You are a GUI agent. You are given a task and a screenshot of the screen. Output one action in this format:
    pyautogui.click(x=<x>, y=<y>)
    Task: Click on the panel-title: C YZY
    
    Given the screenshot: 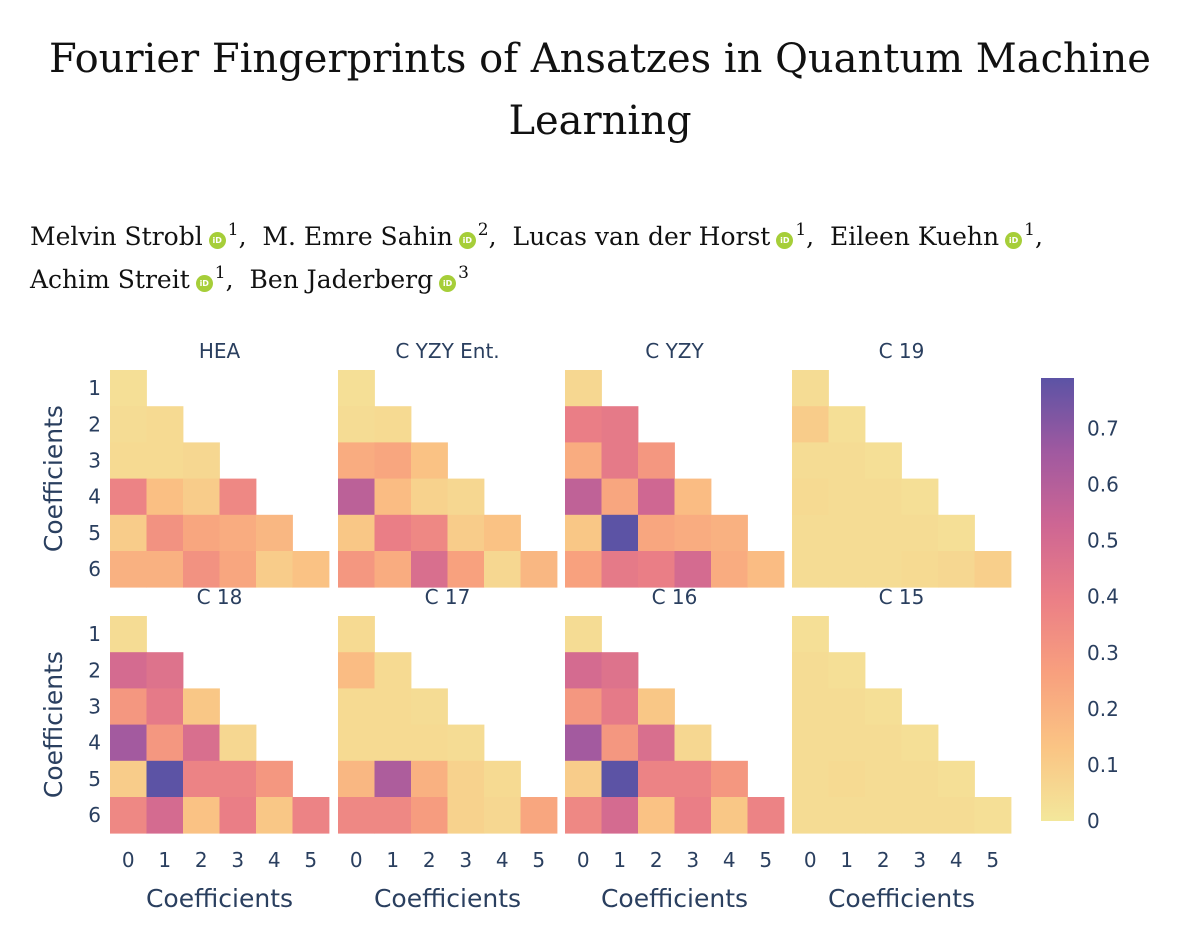 What is the action you would take?
    pyautogui.click(x=674, y=351)
    